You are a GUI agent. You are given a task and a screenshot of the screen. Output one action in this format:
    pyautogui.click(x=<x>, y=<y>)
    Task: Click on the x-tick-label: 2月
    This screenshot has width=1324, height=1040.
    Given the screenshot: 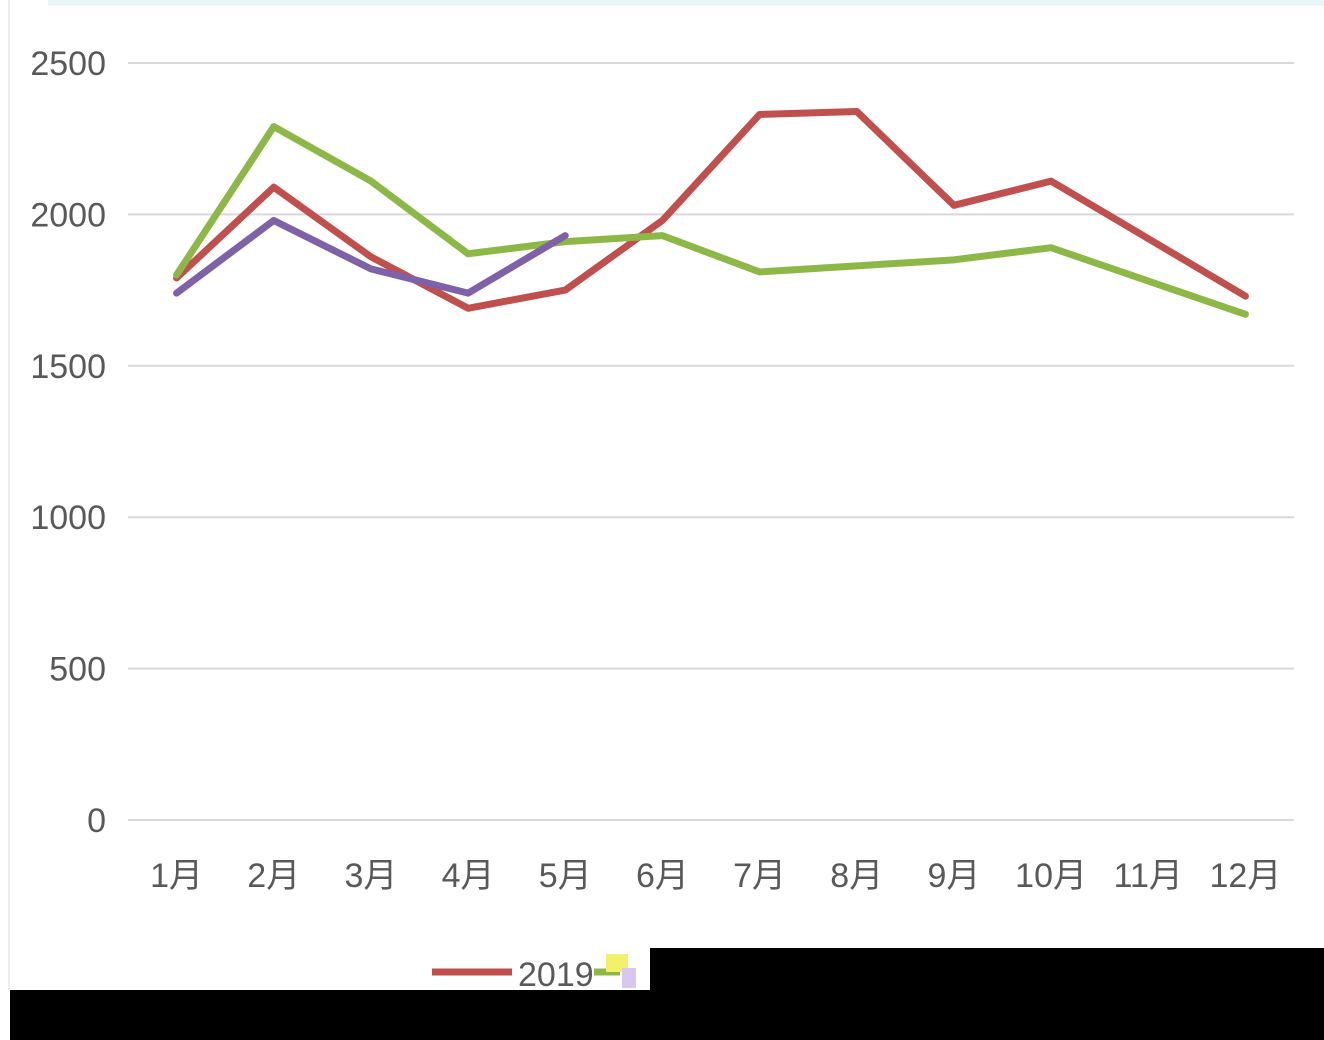 What is the action you would take?
    pyautogui.click(x=273, y=876)
    